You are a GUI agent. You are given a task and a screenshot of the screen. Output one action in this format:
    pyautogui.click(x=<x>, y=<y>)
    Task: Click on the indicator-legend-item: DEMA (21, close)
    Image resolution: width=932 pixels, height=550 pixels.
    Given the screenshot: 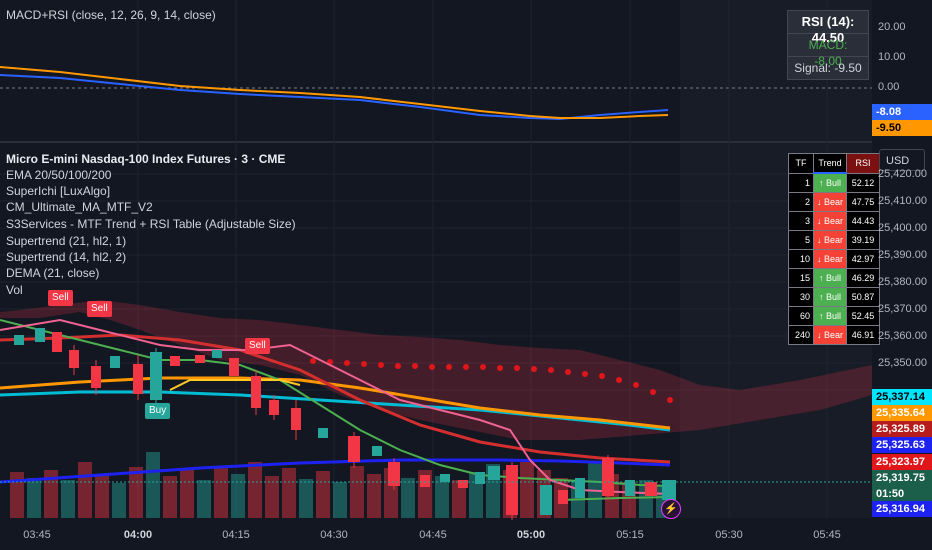 What is the action you would take?
    pyautogui.click(x=53, y=273)
    